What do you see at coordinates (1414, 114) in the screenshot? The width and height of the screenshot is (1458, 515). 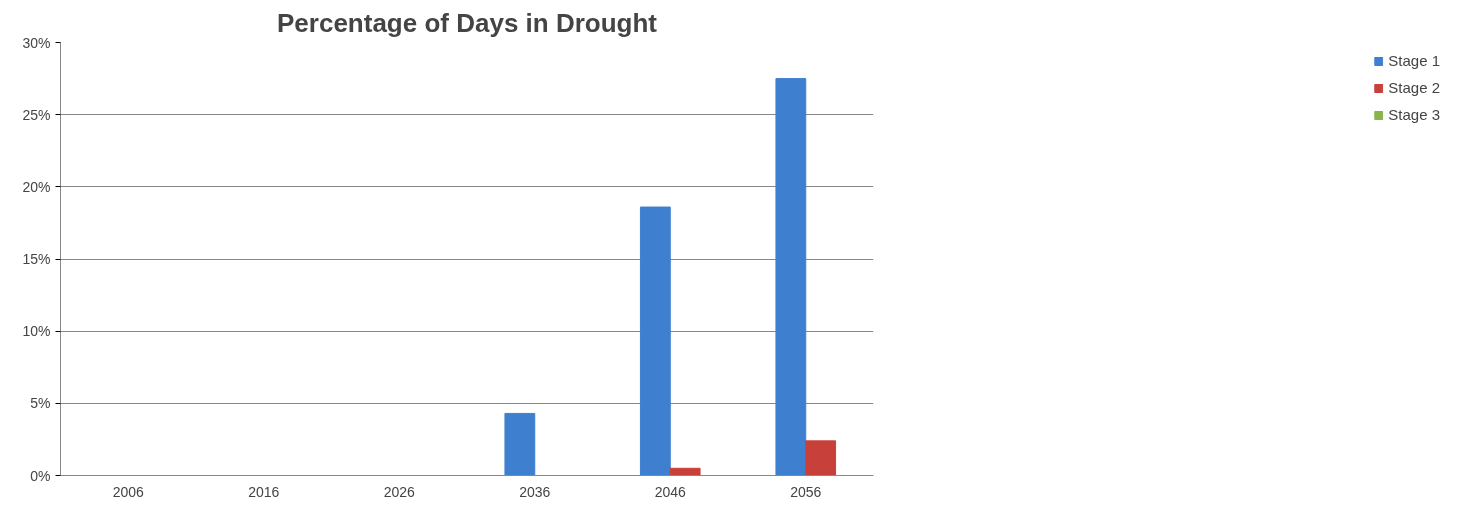 I see `legend-label: Stage 3` at bounding box center [1414, 114].